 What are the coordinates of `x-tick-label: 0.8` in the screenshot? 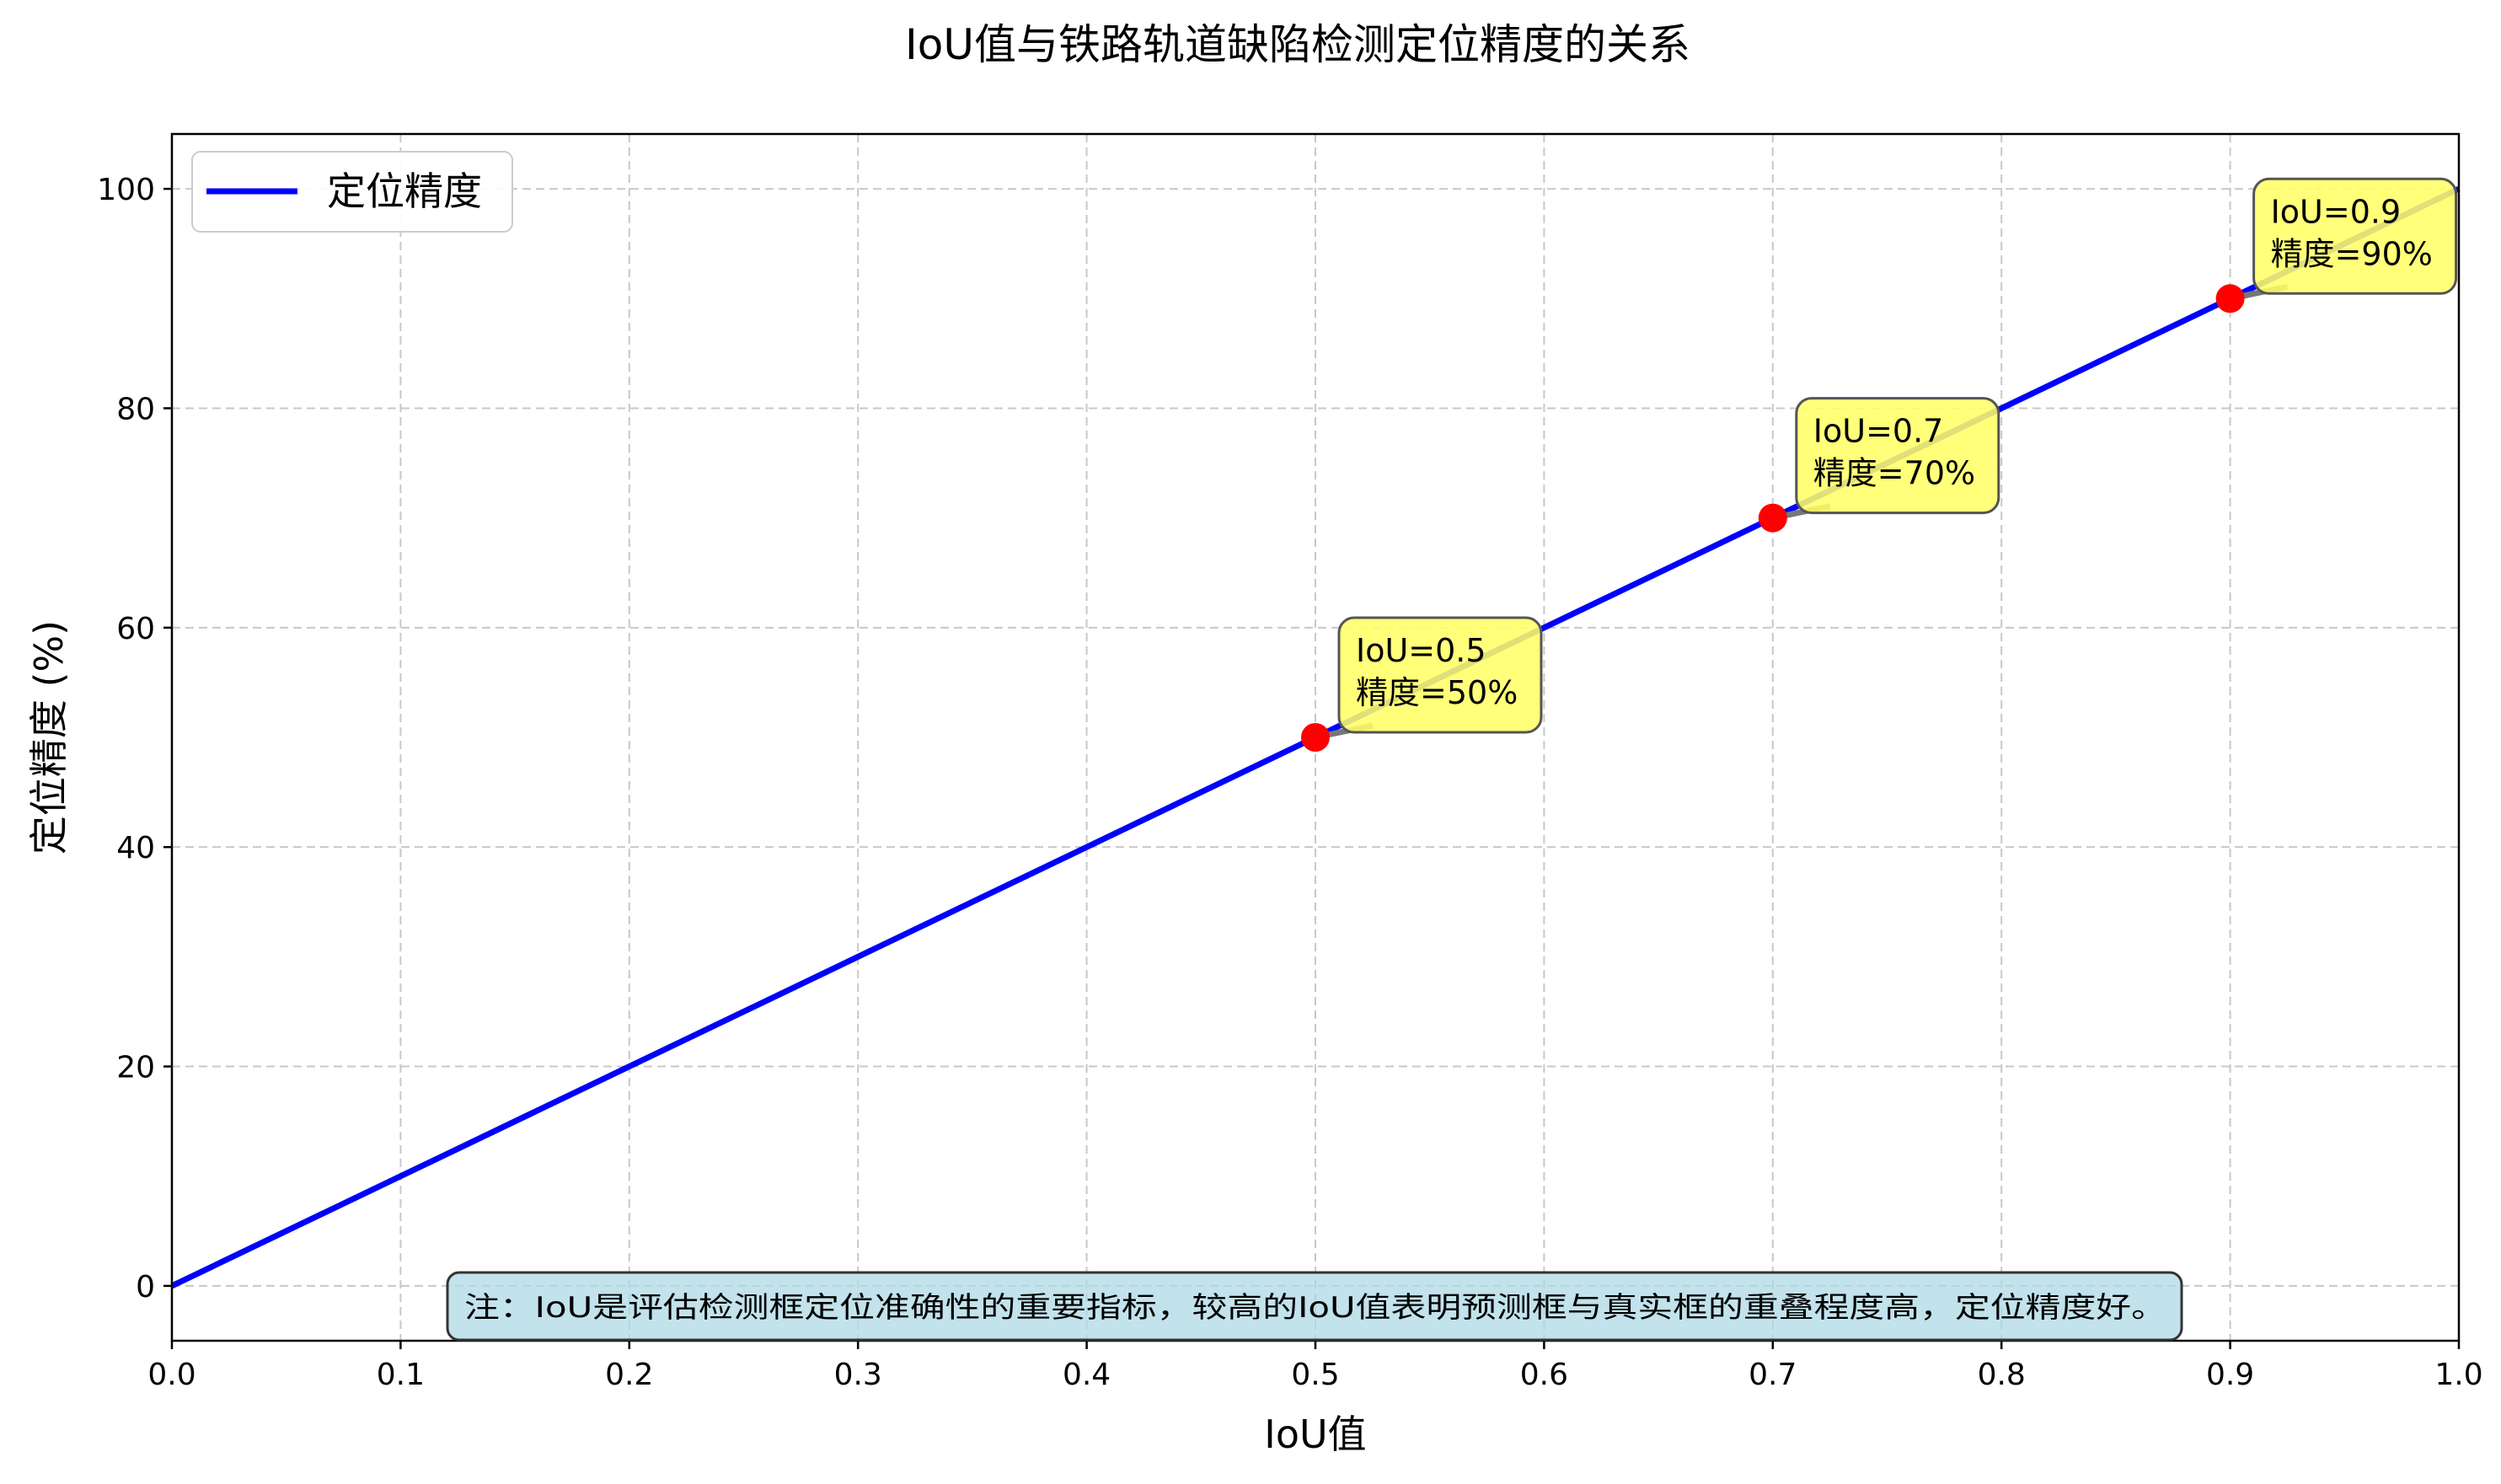 It's located at (2002, 1375).